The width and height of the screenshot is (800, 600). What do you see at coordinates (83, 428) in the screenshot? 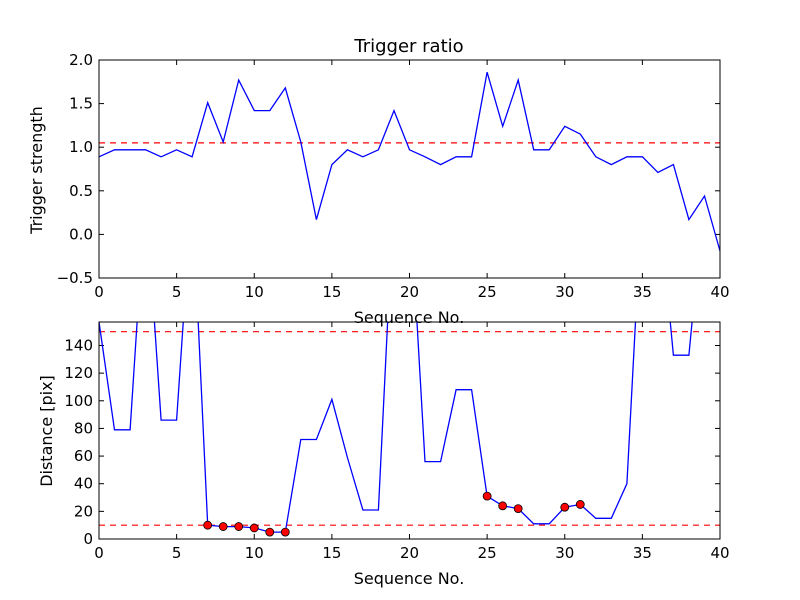
I see `y-tick-label: 80` at bounding box center [83, 428].